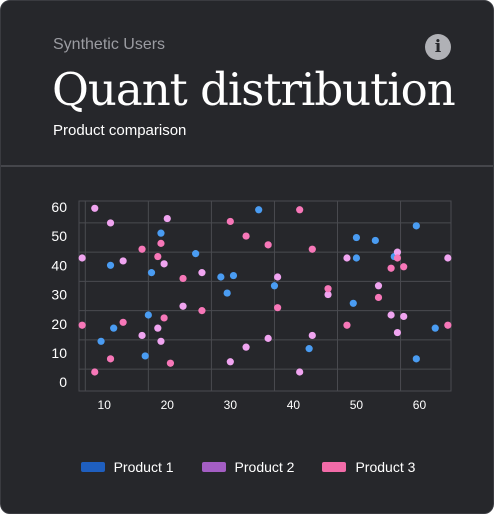 The width and height of the screenshot is (494, 514). What do you see at coordinates (59, 353) in the screenshot?
I see `y-tick-label: 10` at bounding box center [59, 353].